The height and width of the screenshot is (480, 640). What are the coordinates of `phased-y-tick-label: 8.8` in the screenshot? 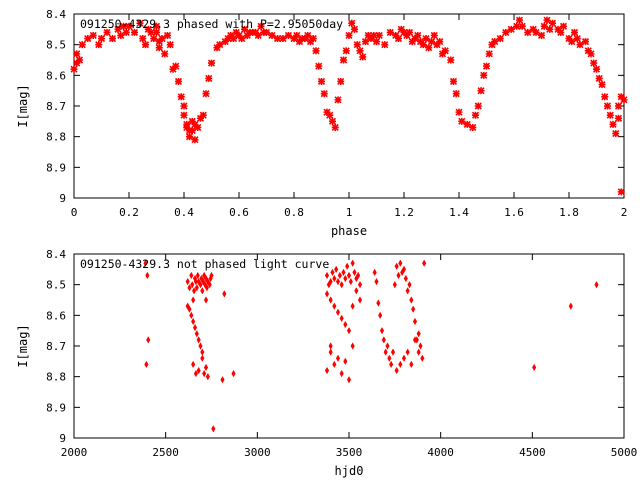 It's located at (56, 137).